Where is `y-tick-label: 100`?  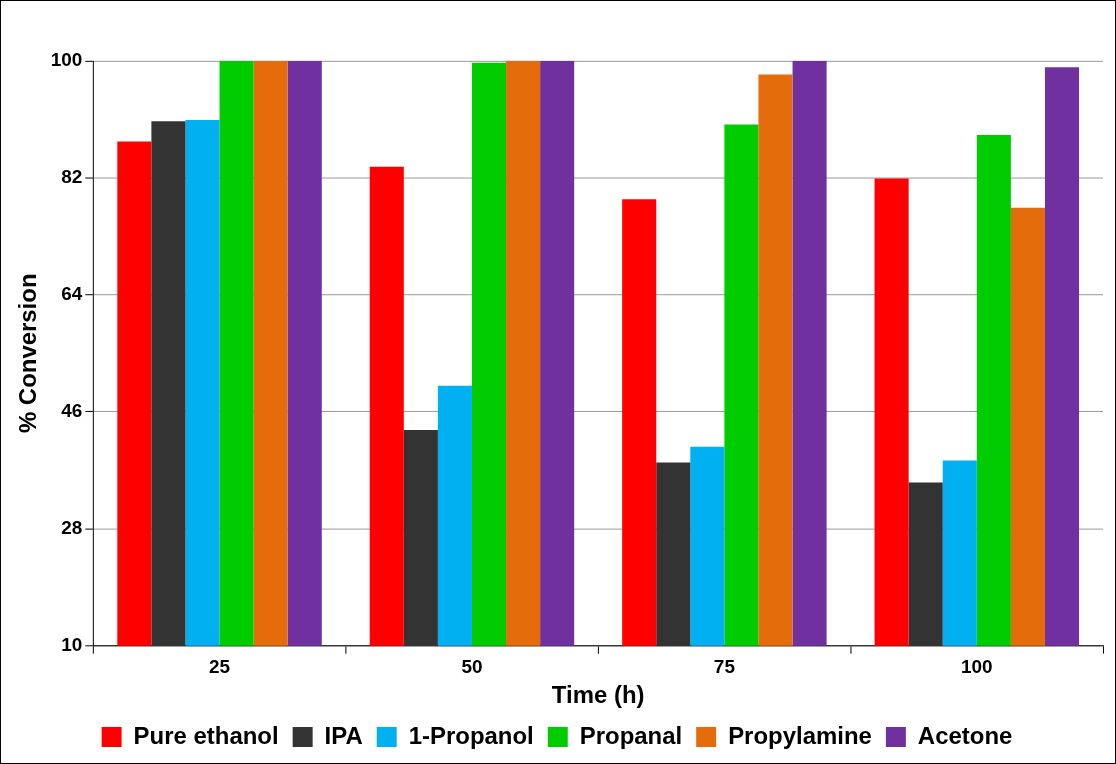 y-tick-label: 100 is located at coordinates (66, 60).